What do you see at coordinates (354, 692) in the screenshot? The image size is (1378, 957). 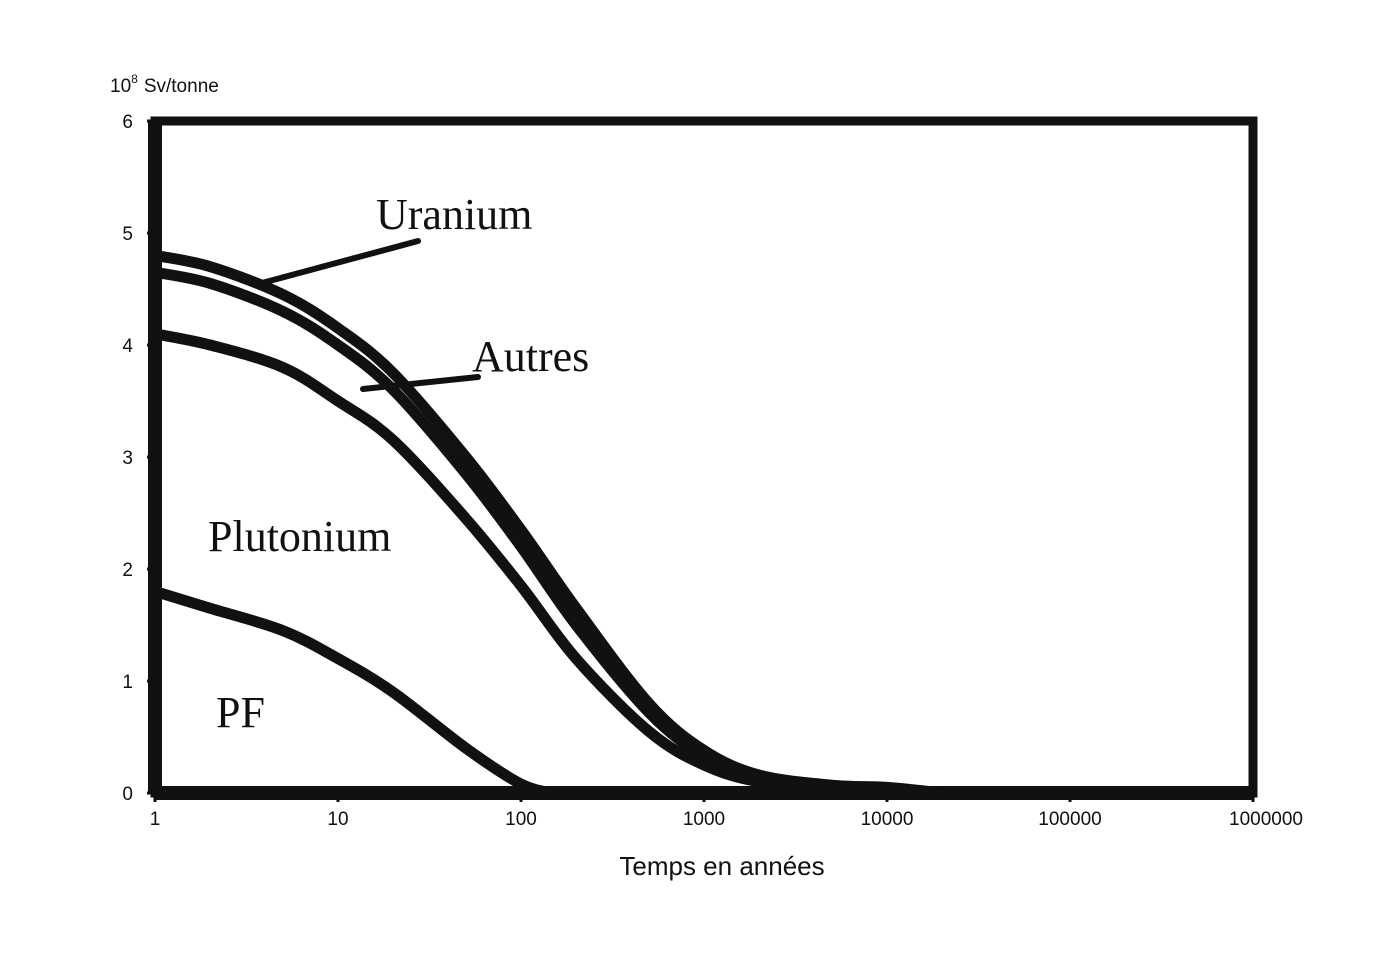 I see `series-line-pf` at bounding box center [354, 692].